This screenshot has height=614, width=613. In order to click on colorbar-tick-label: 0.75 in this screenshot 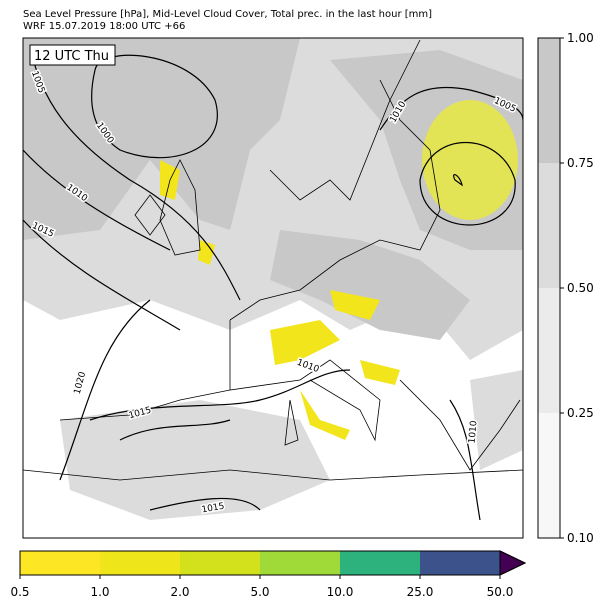, I will do `click(580, 163)`.